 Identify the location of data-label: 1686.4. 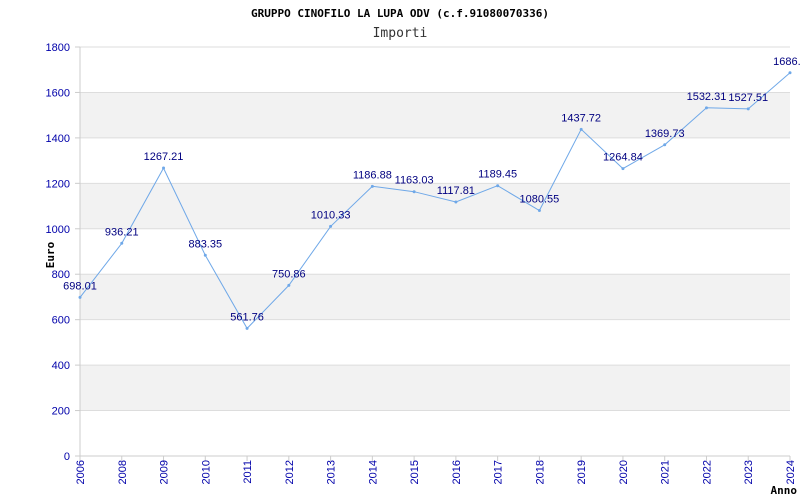
(786, 62).